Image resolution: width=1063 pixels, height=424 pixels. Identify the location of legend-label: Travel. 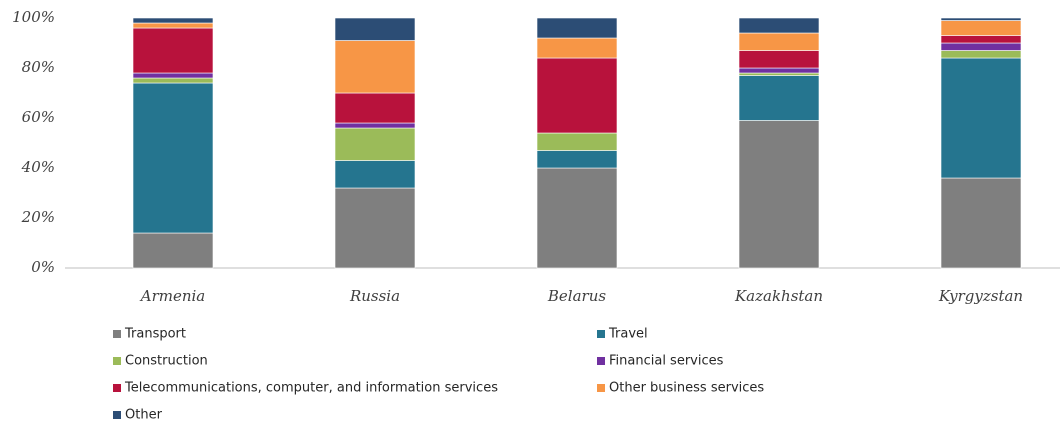
(628, 334).